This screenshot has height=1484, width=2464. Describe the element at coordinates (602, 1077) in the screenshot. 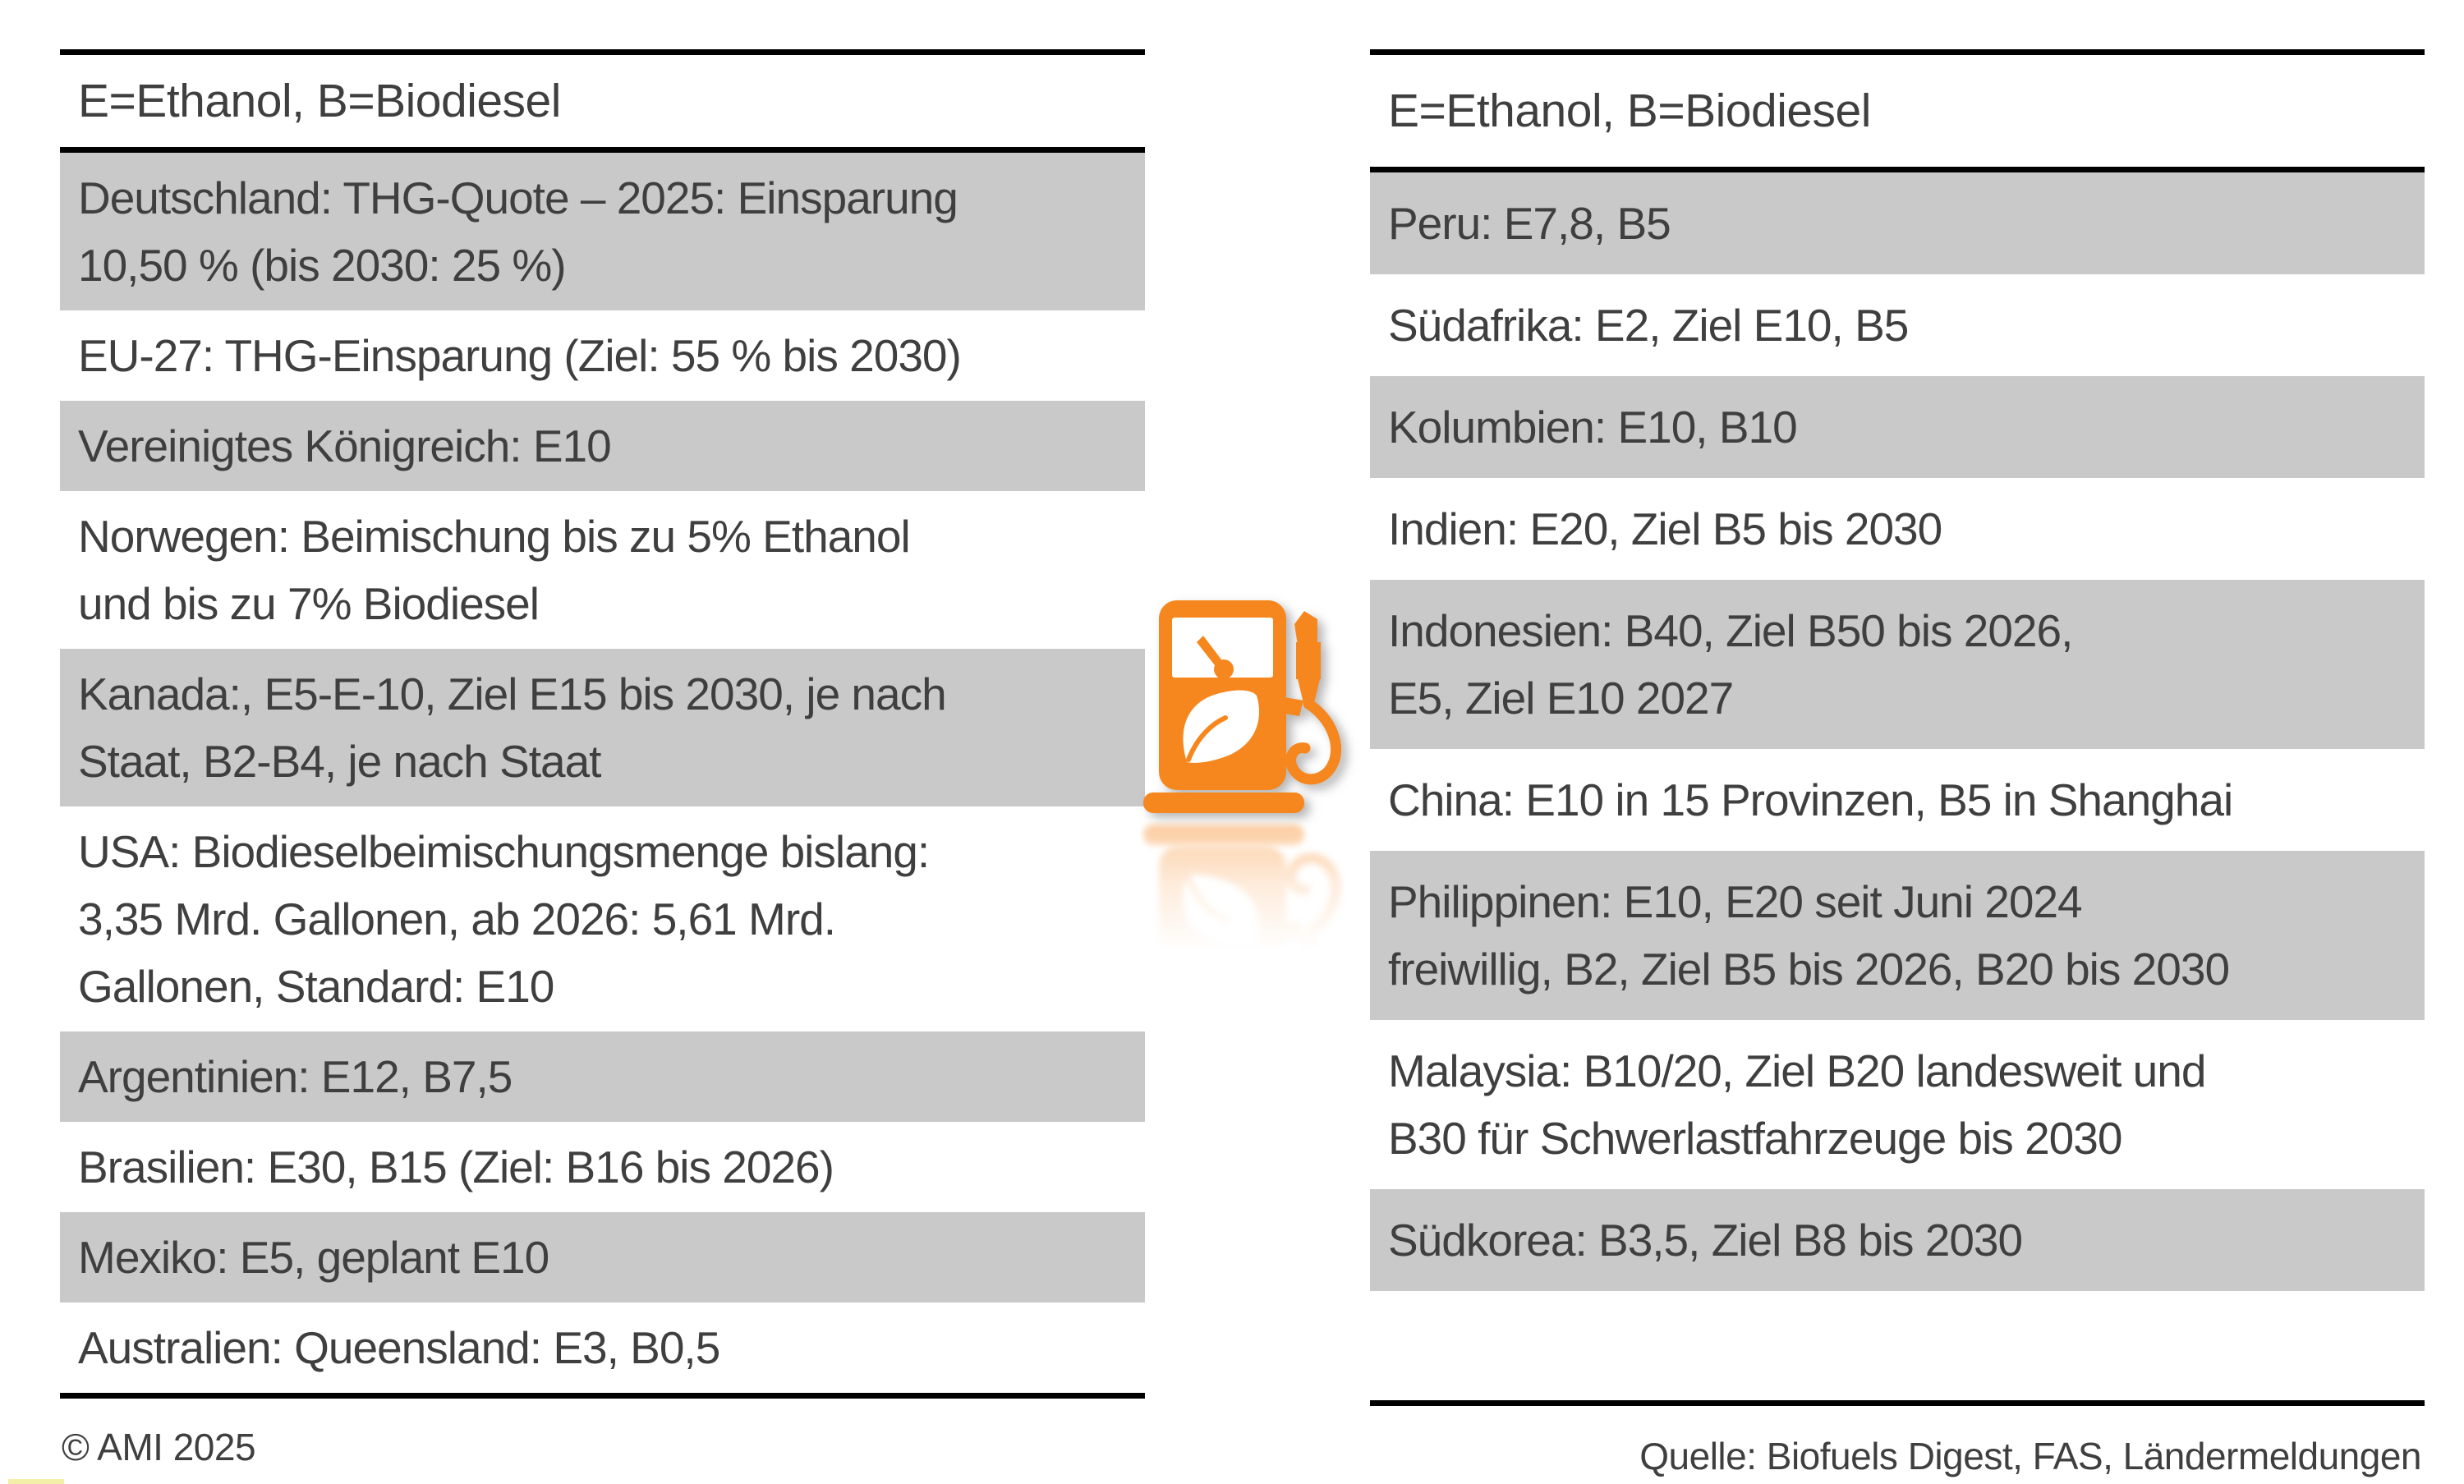

I see `row-argentinien: Argentinien: E12, B7,5` at that location.